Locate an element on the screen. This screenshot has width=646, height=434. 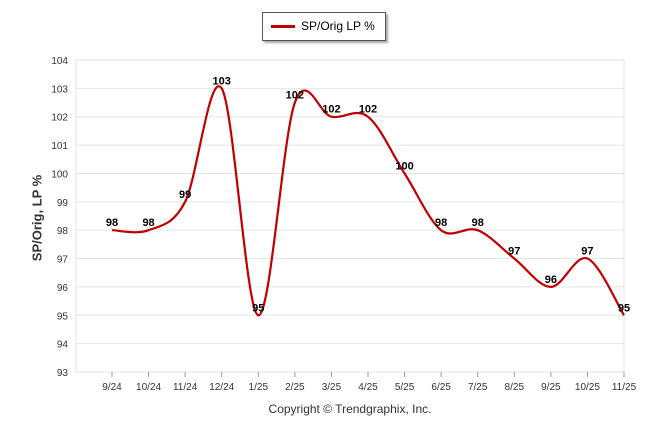
y-tick-labels: 93 94 95 96 97 98 99 100 101 102 103 104 is located at coordinates (59, 217).